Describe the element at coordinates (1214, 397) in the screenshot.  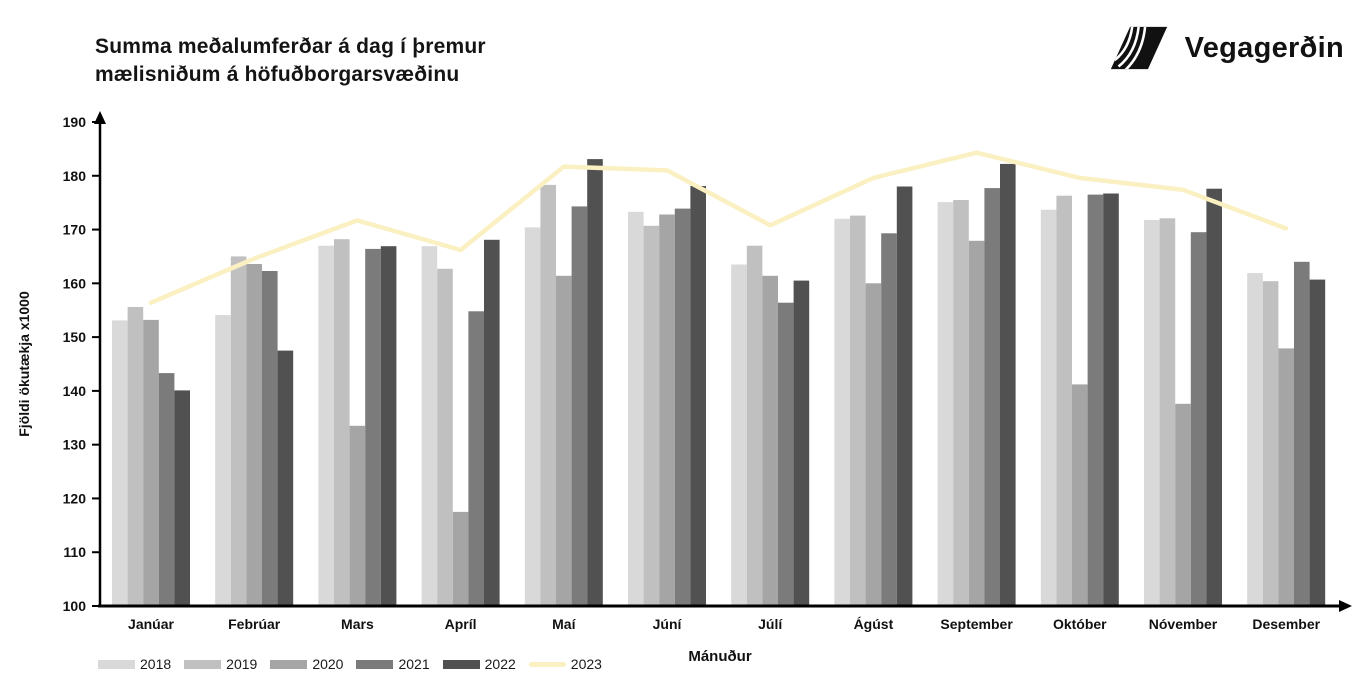
I see `bar-2022-Nóvember` at that location.